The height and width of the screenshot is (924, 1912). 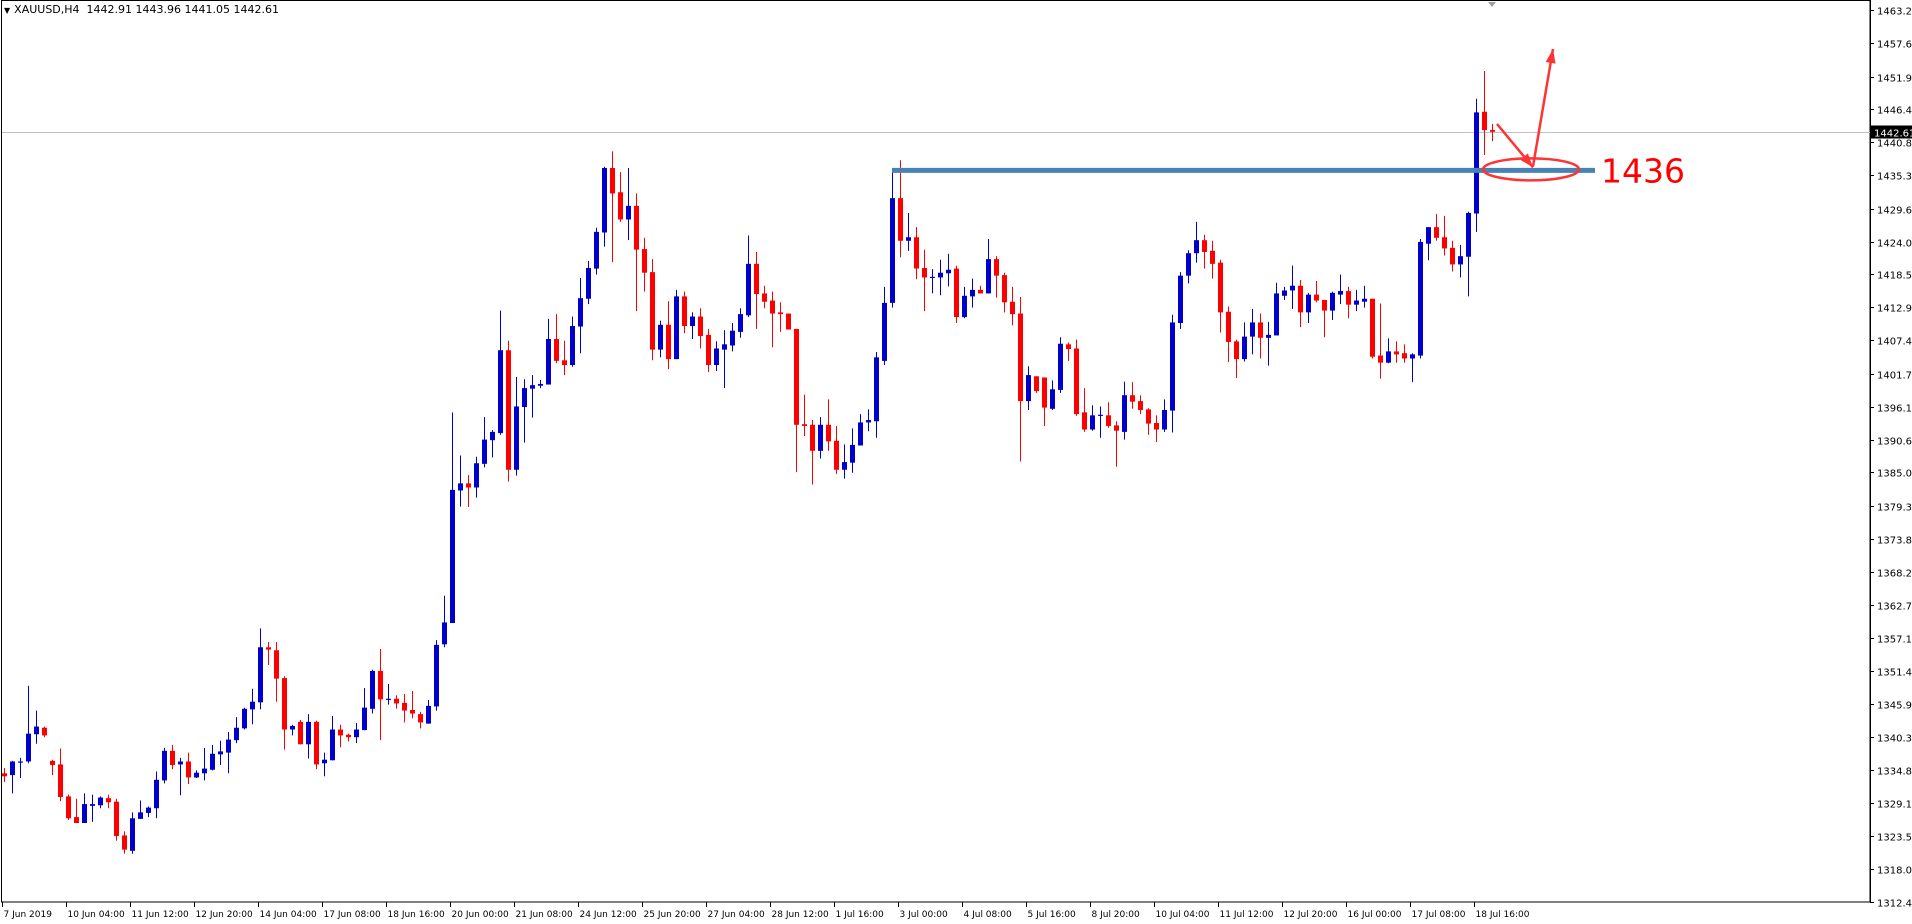 What do you see at coordinates (28, 915) in the screenshot?
I see `time-tick-label: 7 Jun 2019` at bounding box center [28, 915].